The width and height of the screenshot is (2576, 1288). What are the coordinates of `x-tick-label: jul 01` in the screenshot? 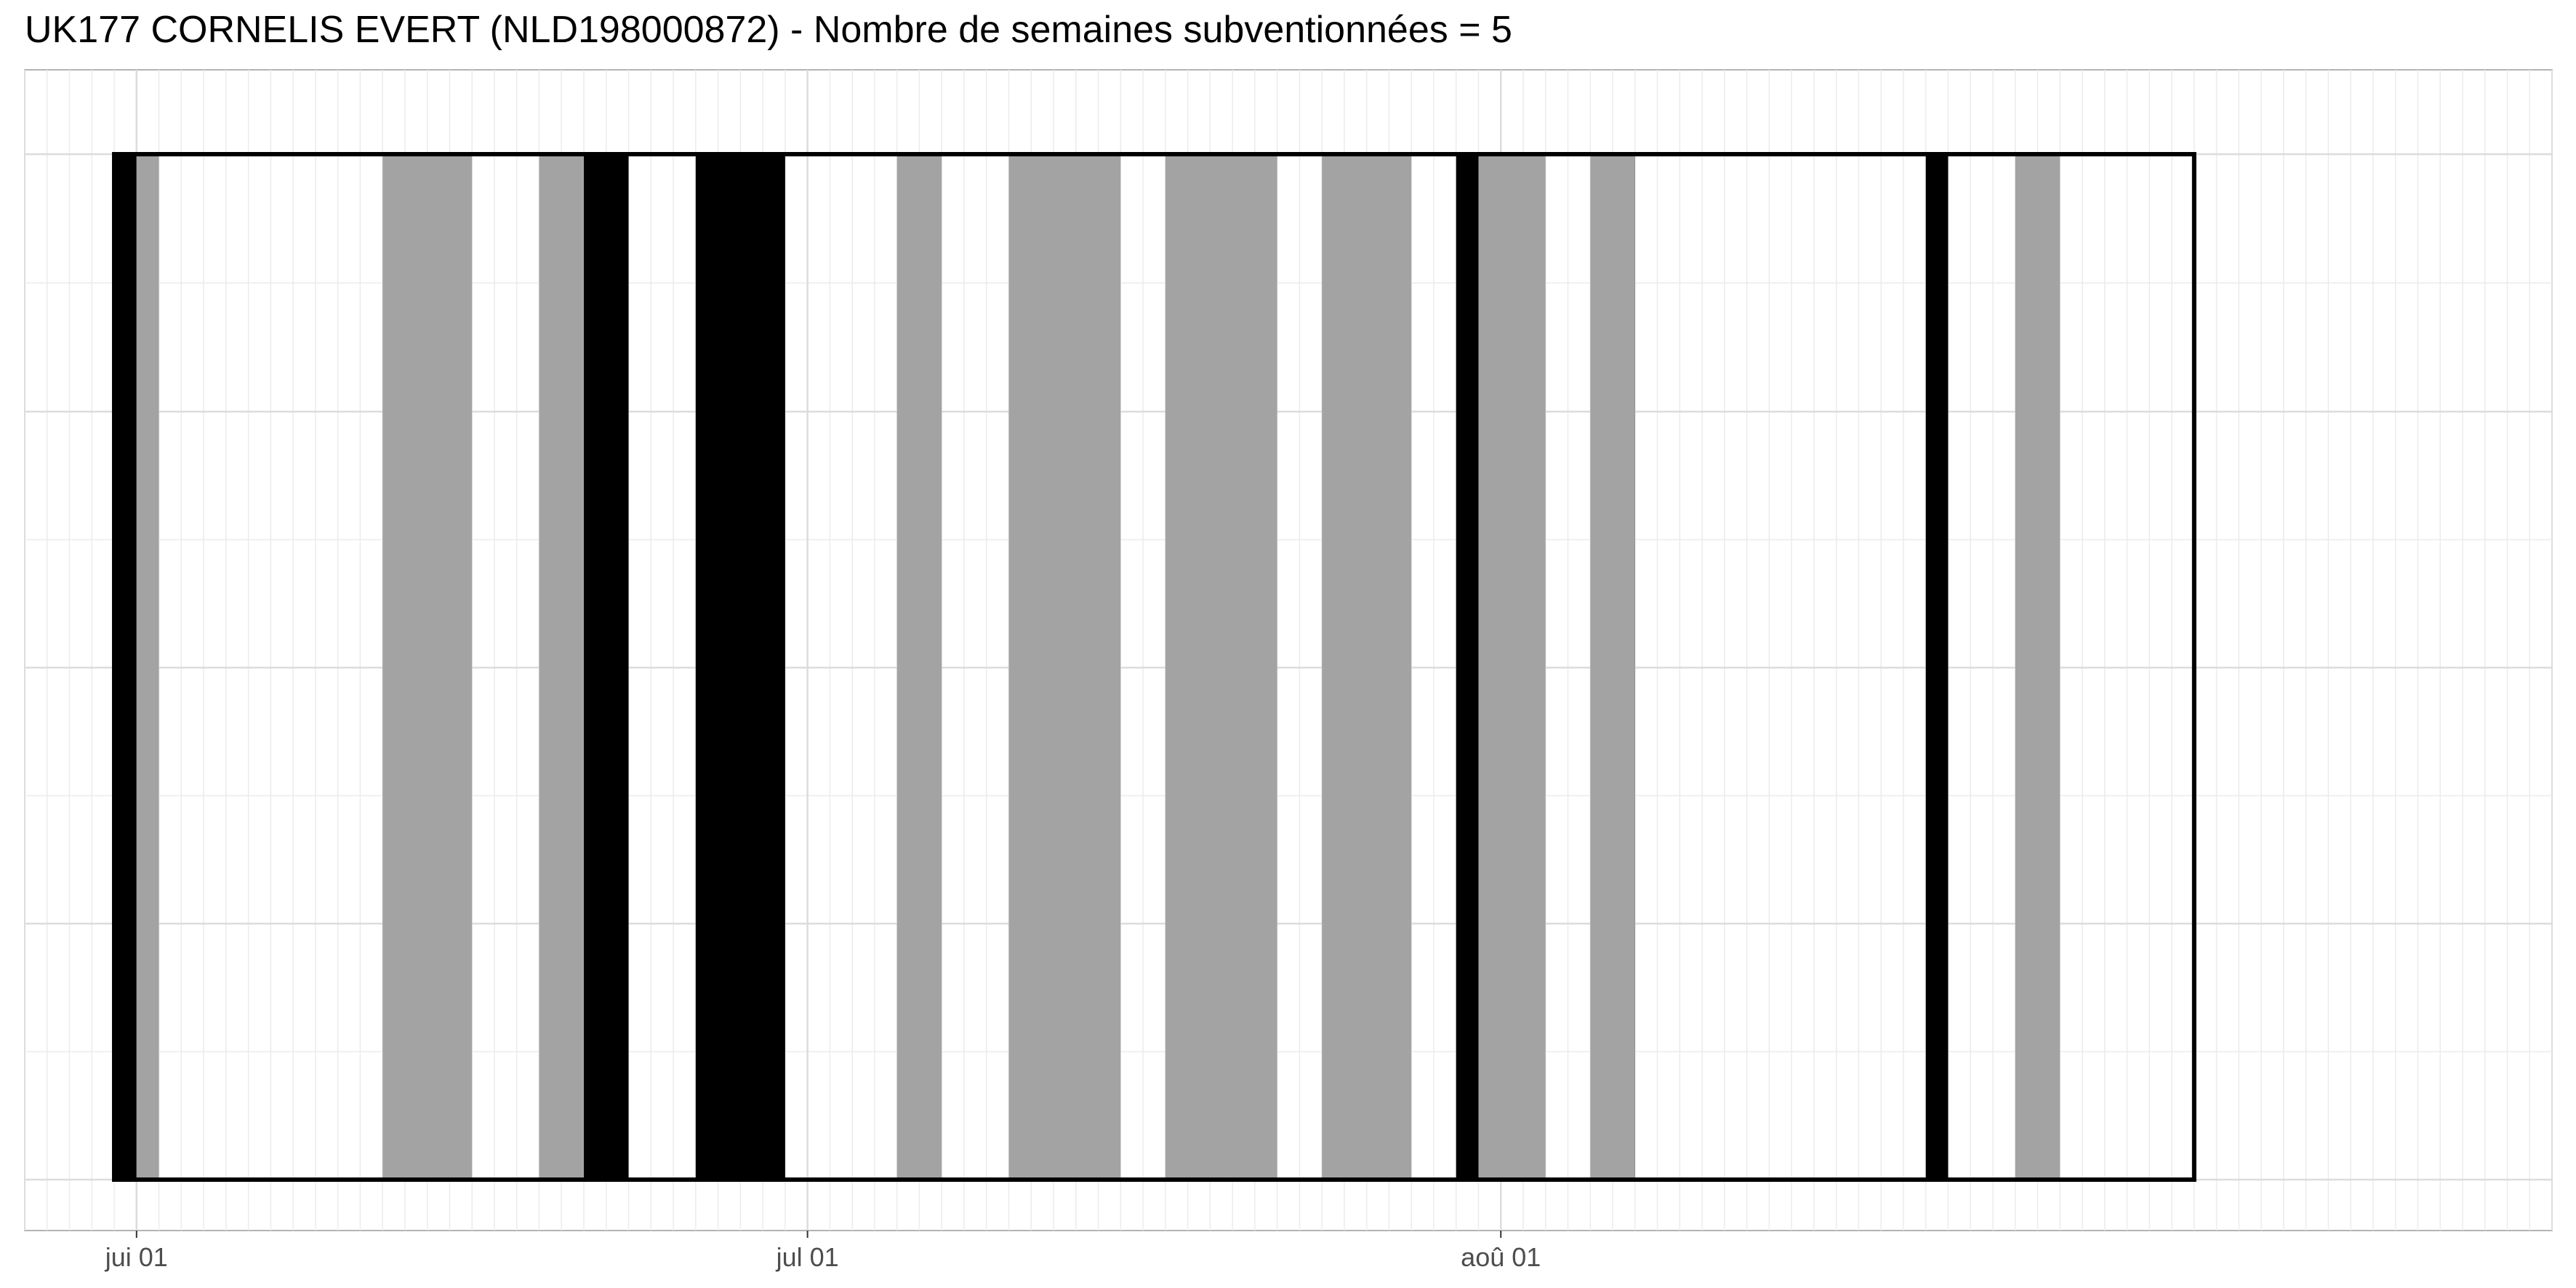 It's located at (808, 1257).